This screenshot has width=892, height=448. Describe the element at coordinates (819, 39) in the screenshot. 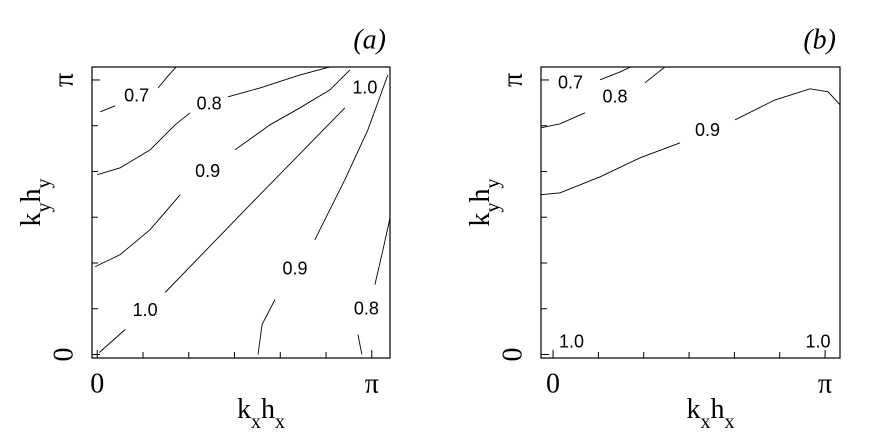

I see `panel-title: (b)` at that location.